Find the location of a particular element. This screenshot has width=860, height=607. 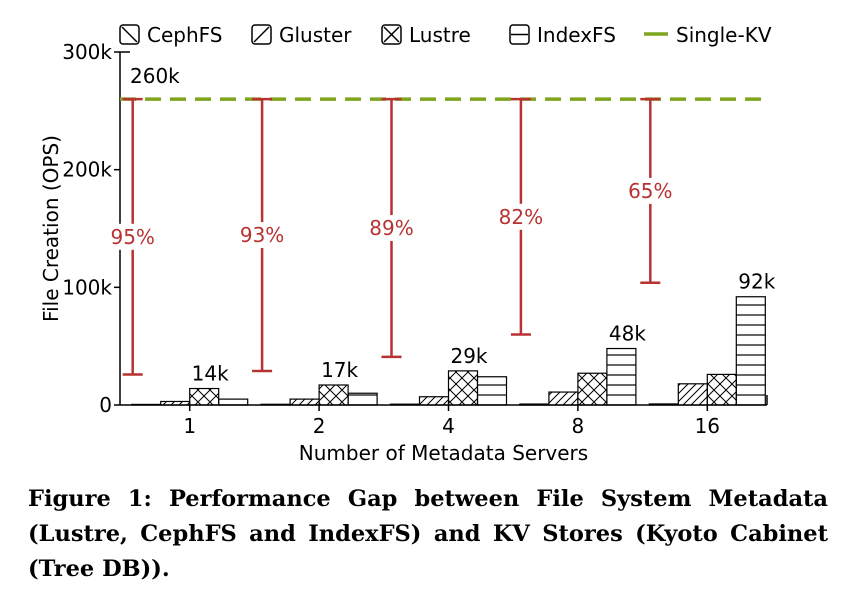

legend-item-cephfs: CephFS is located at coordinates (171, 35).